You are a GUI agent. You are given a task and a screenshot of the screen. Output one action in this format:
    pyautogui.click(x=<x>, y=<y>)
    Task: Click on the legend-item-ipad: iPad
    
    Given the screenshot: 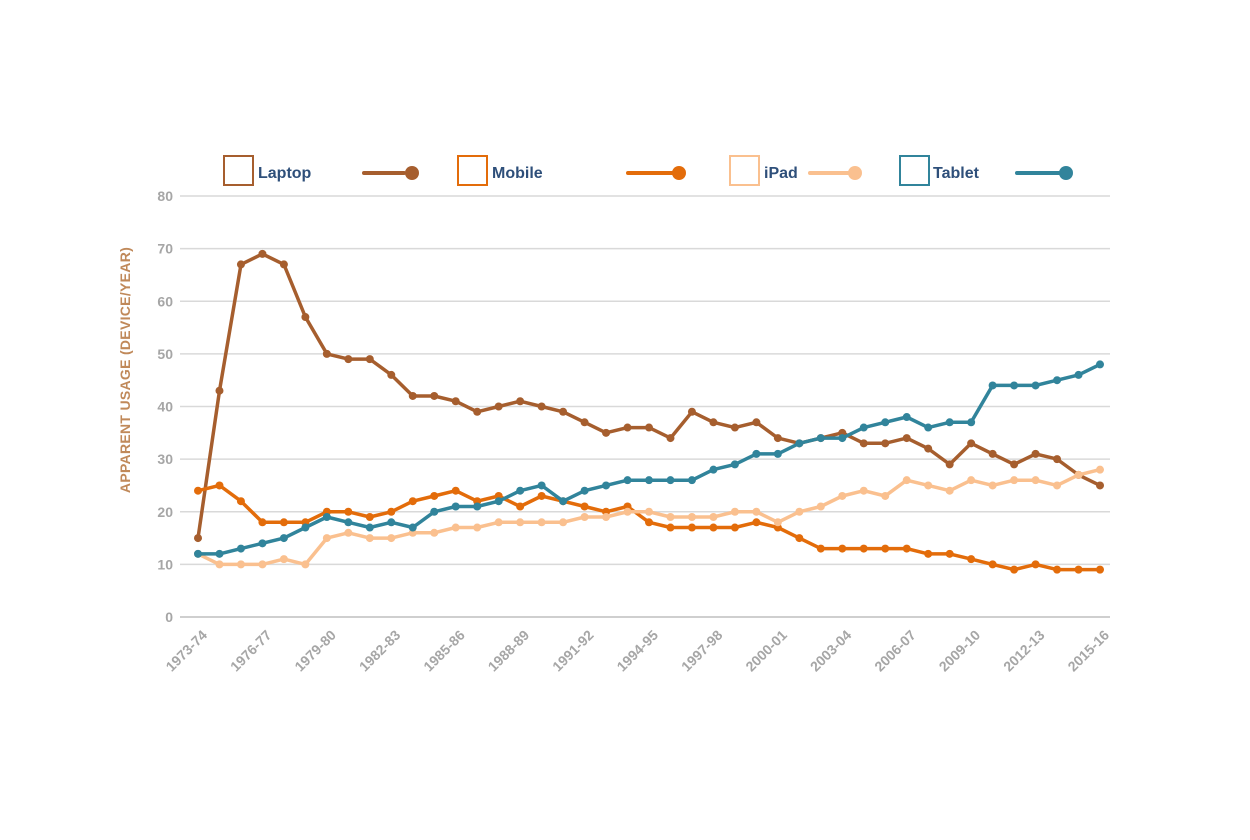 What is the action you would take?
    pyautogui.click(x=795, y=170)
    